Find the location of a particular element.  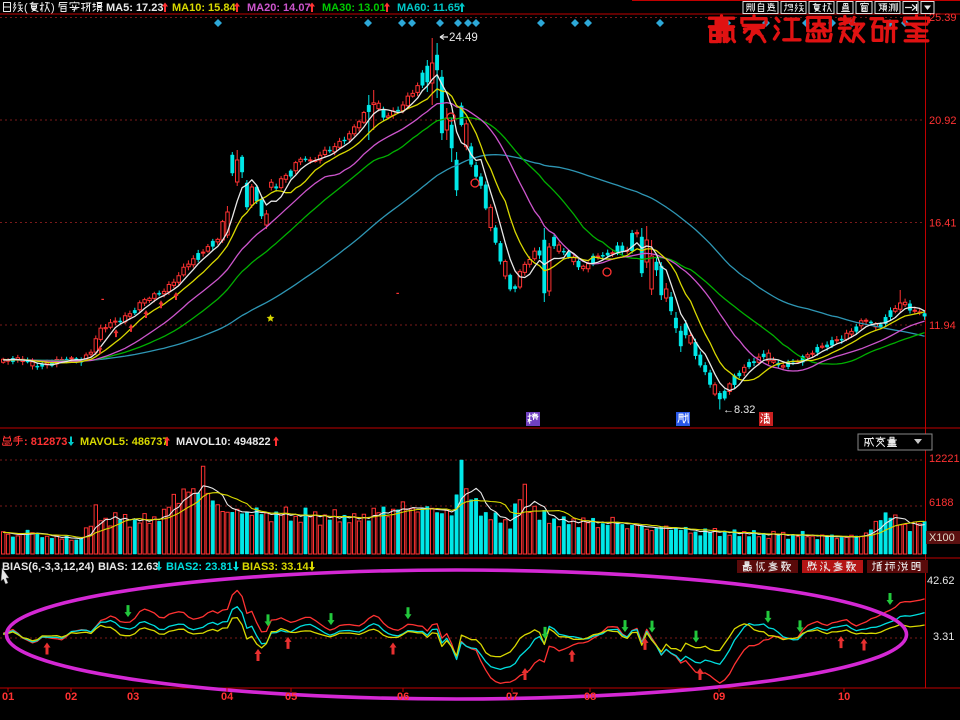

svg-text: MA10: 15.84 is located at coordinates (204, 8).